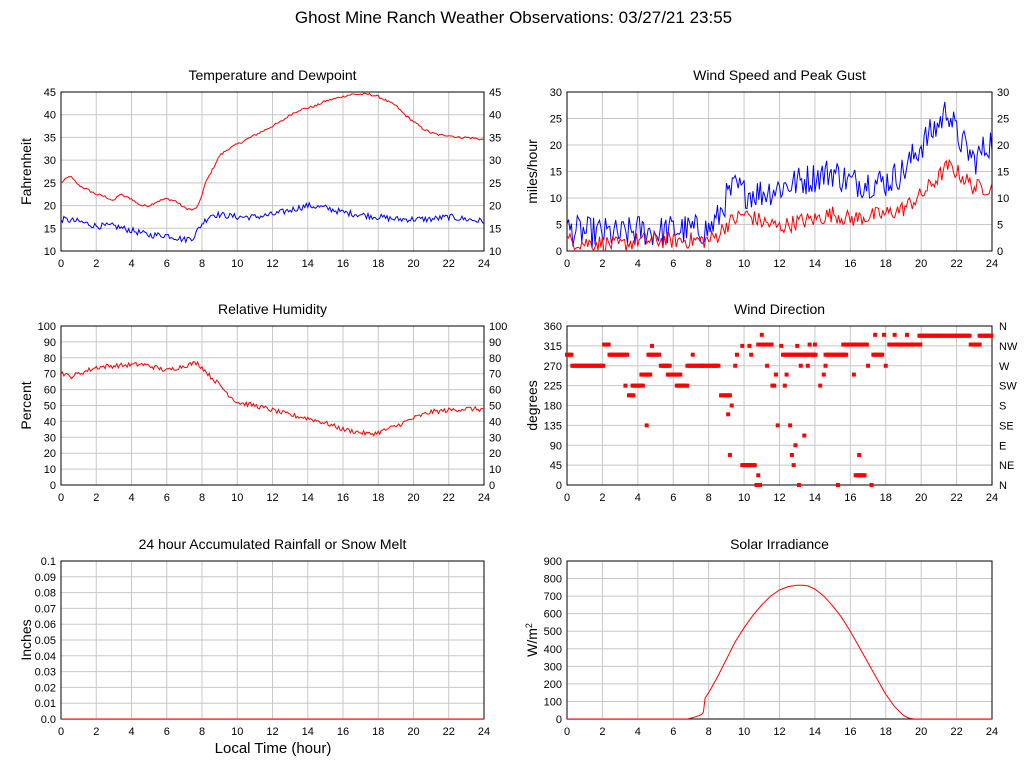 The width and height of the screenshot is (1027, 772). Describe the element at coordinates (559, 226) in the screenshot. I see `y-tick-label: 5` at that location.